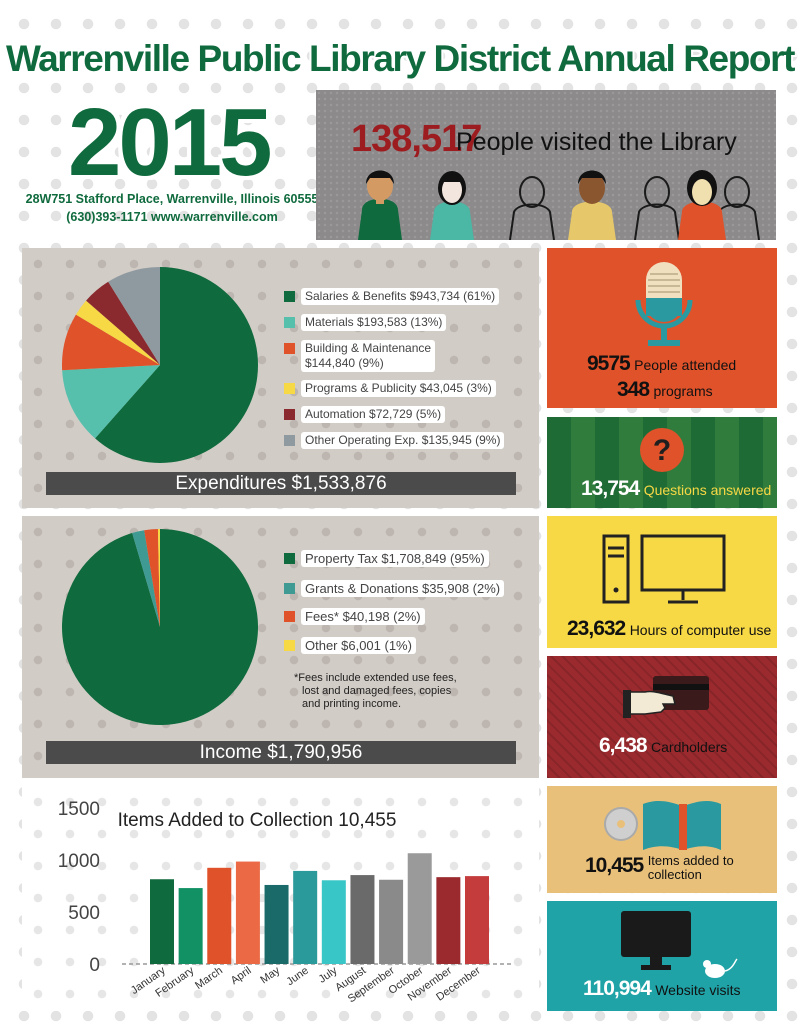 Image resolution: width=800 pixels, height=1035 pixels. I want to click on legend-label: Programs & Publicity $43,045 (3%), so click(398, 388).